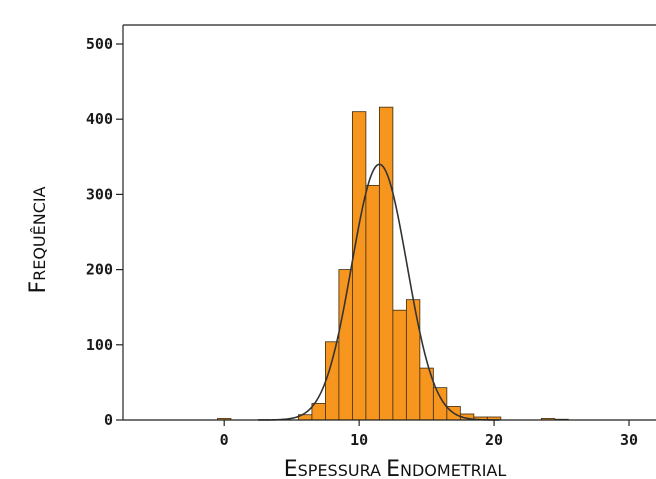 Image resolution: width=656 pixels, height=479 pixels. Describe the element at coordinates (99, 345) in the screenshot. I see `y-tick-label: 100` at that location.